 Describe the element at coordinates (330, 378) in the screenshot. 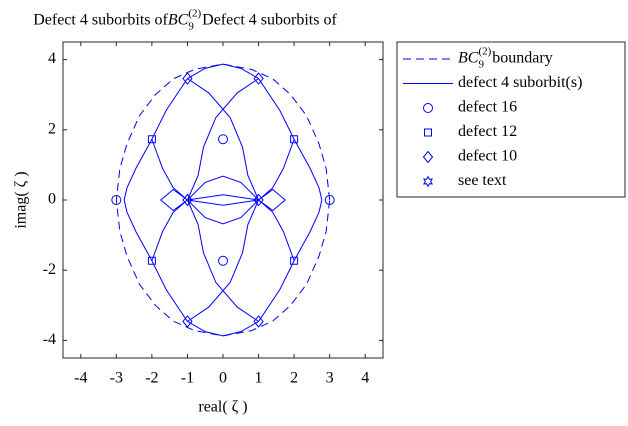

I see `x-tick-label: 3` at that location.